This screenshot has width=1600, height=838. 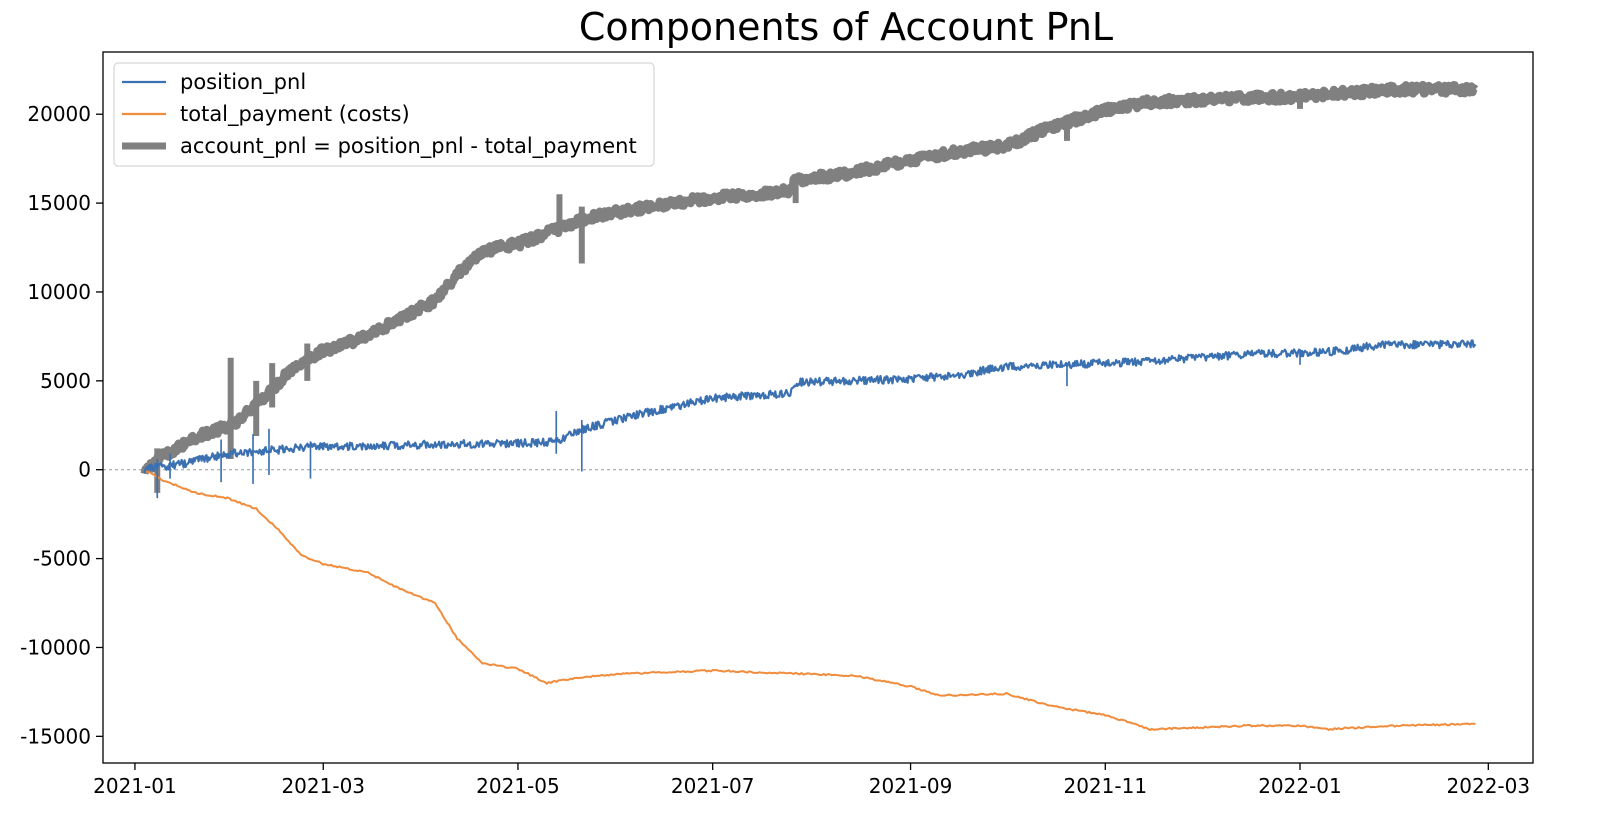 What do you see at coordinates (810, 406) in the screenshot?
I see `series-line` at bounding box center [810, 406].